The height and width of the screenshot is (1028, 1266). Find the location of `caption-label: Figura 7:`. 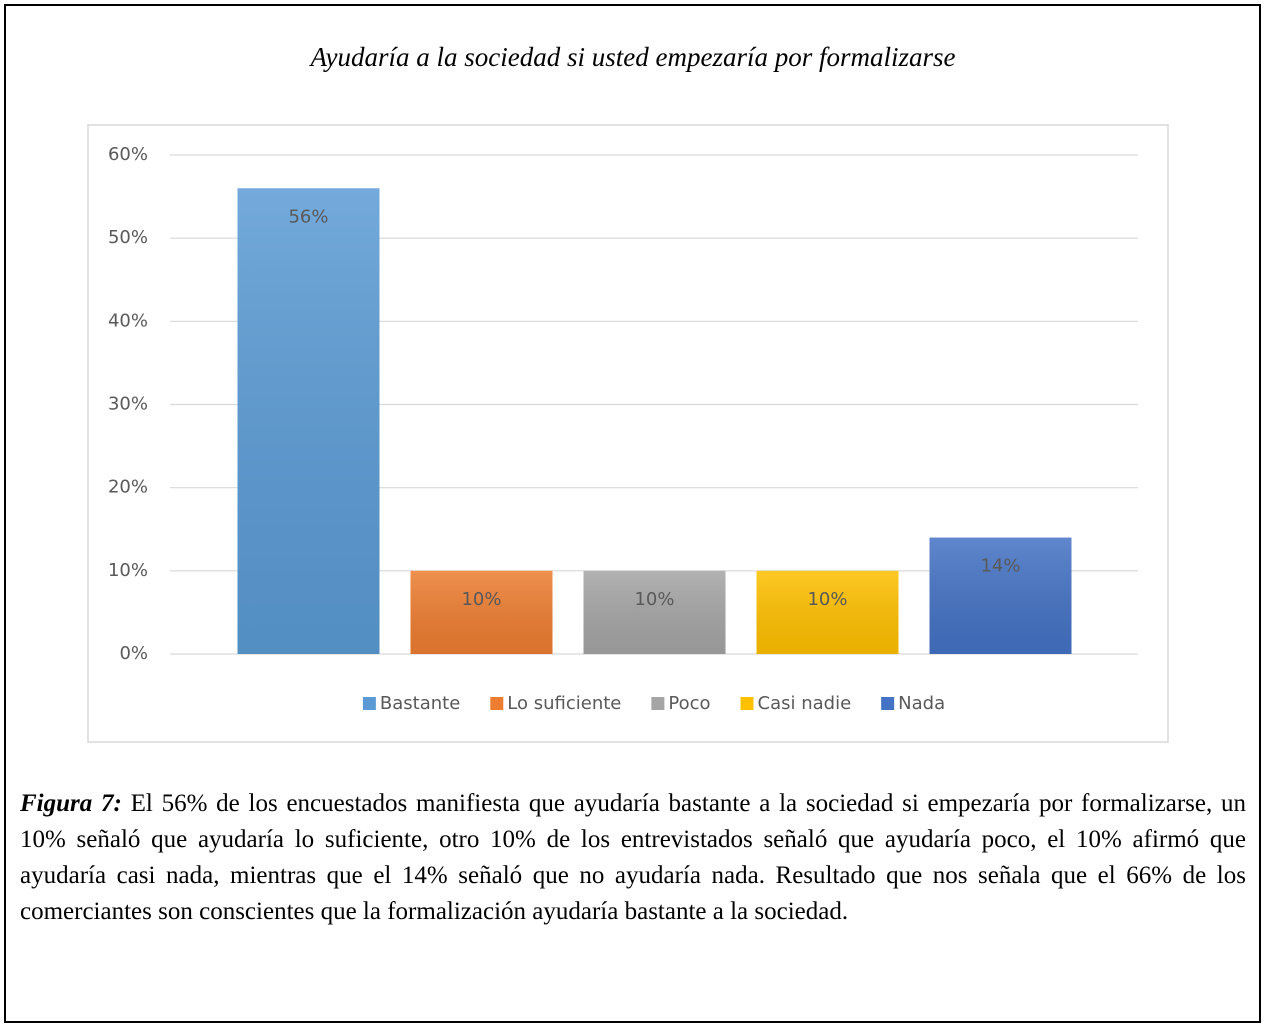

caption-label: Figura 7: is located at coordinates (71, 803).